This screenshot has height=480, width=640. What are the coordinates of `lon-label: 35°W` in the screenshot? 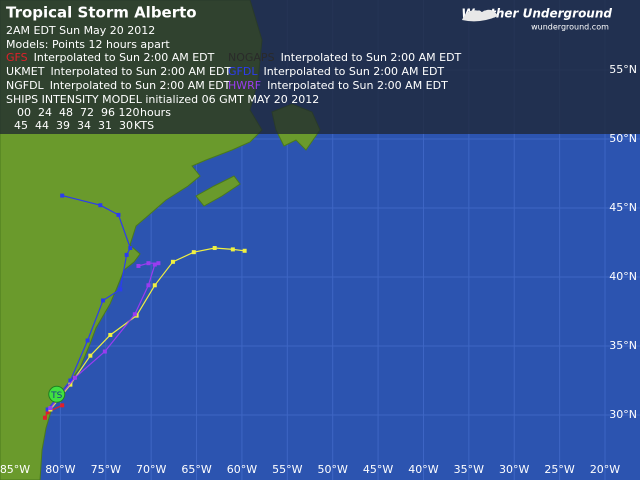 It's located at (469, 469).